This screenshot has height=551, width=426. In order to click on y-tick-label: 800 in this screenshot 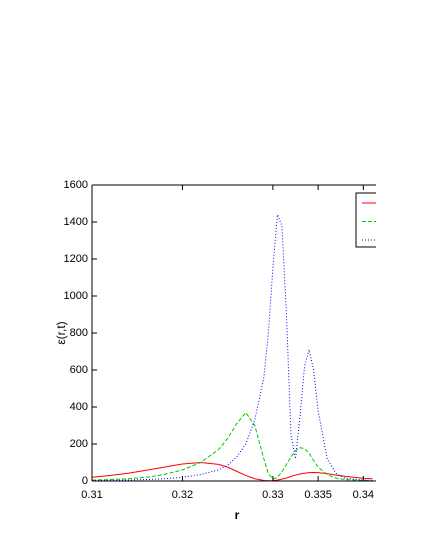, I will do `click(79, 333)`.